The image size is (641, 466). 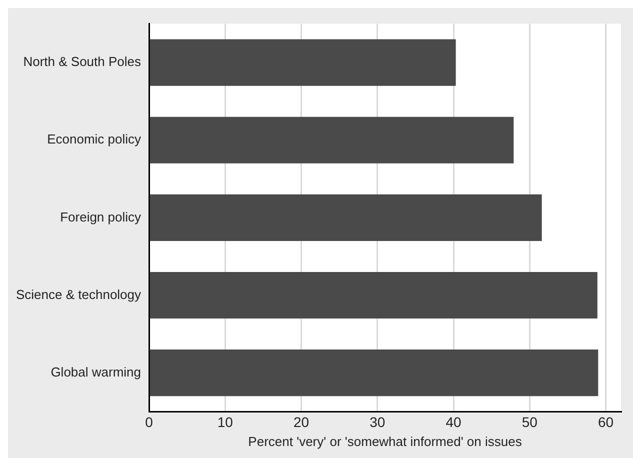 I want to click on x-tick-label: 50, so click(x=530, y=422).